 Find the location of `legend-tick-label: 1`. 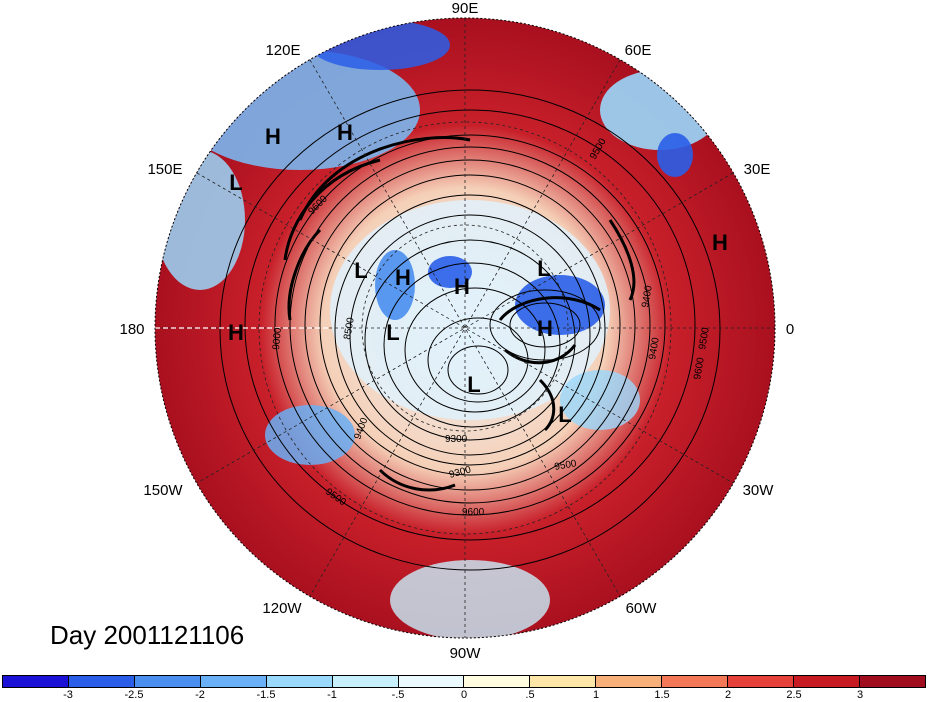

legend-tick-label: 1 is located at coordinates (596, 695).